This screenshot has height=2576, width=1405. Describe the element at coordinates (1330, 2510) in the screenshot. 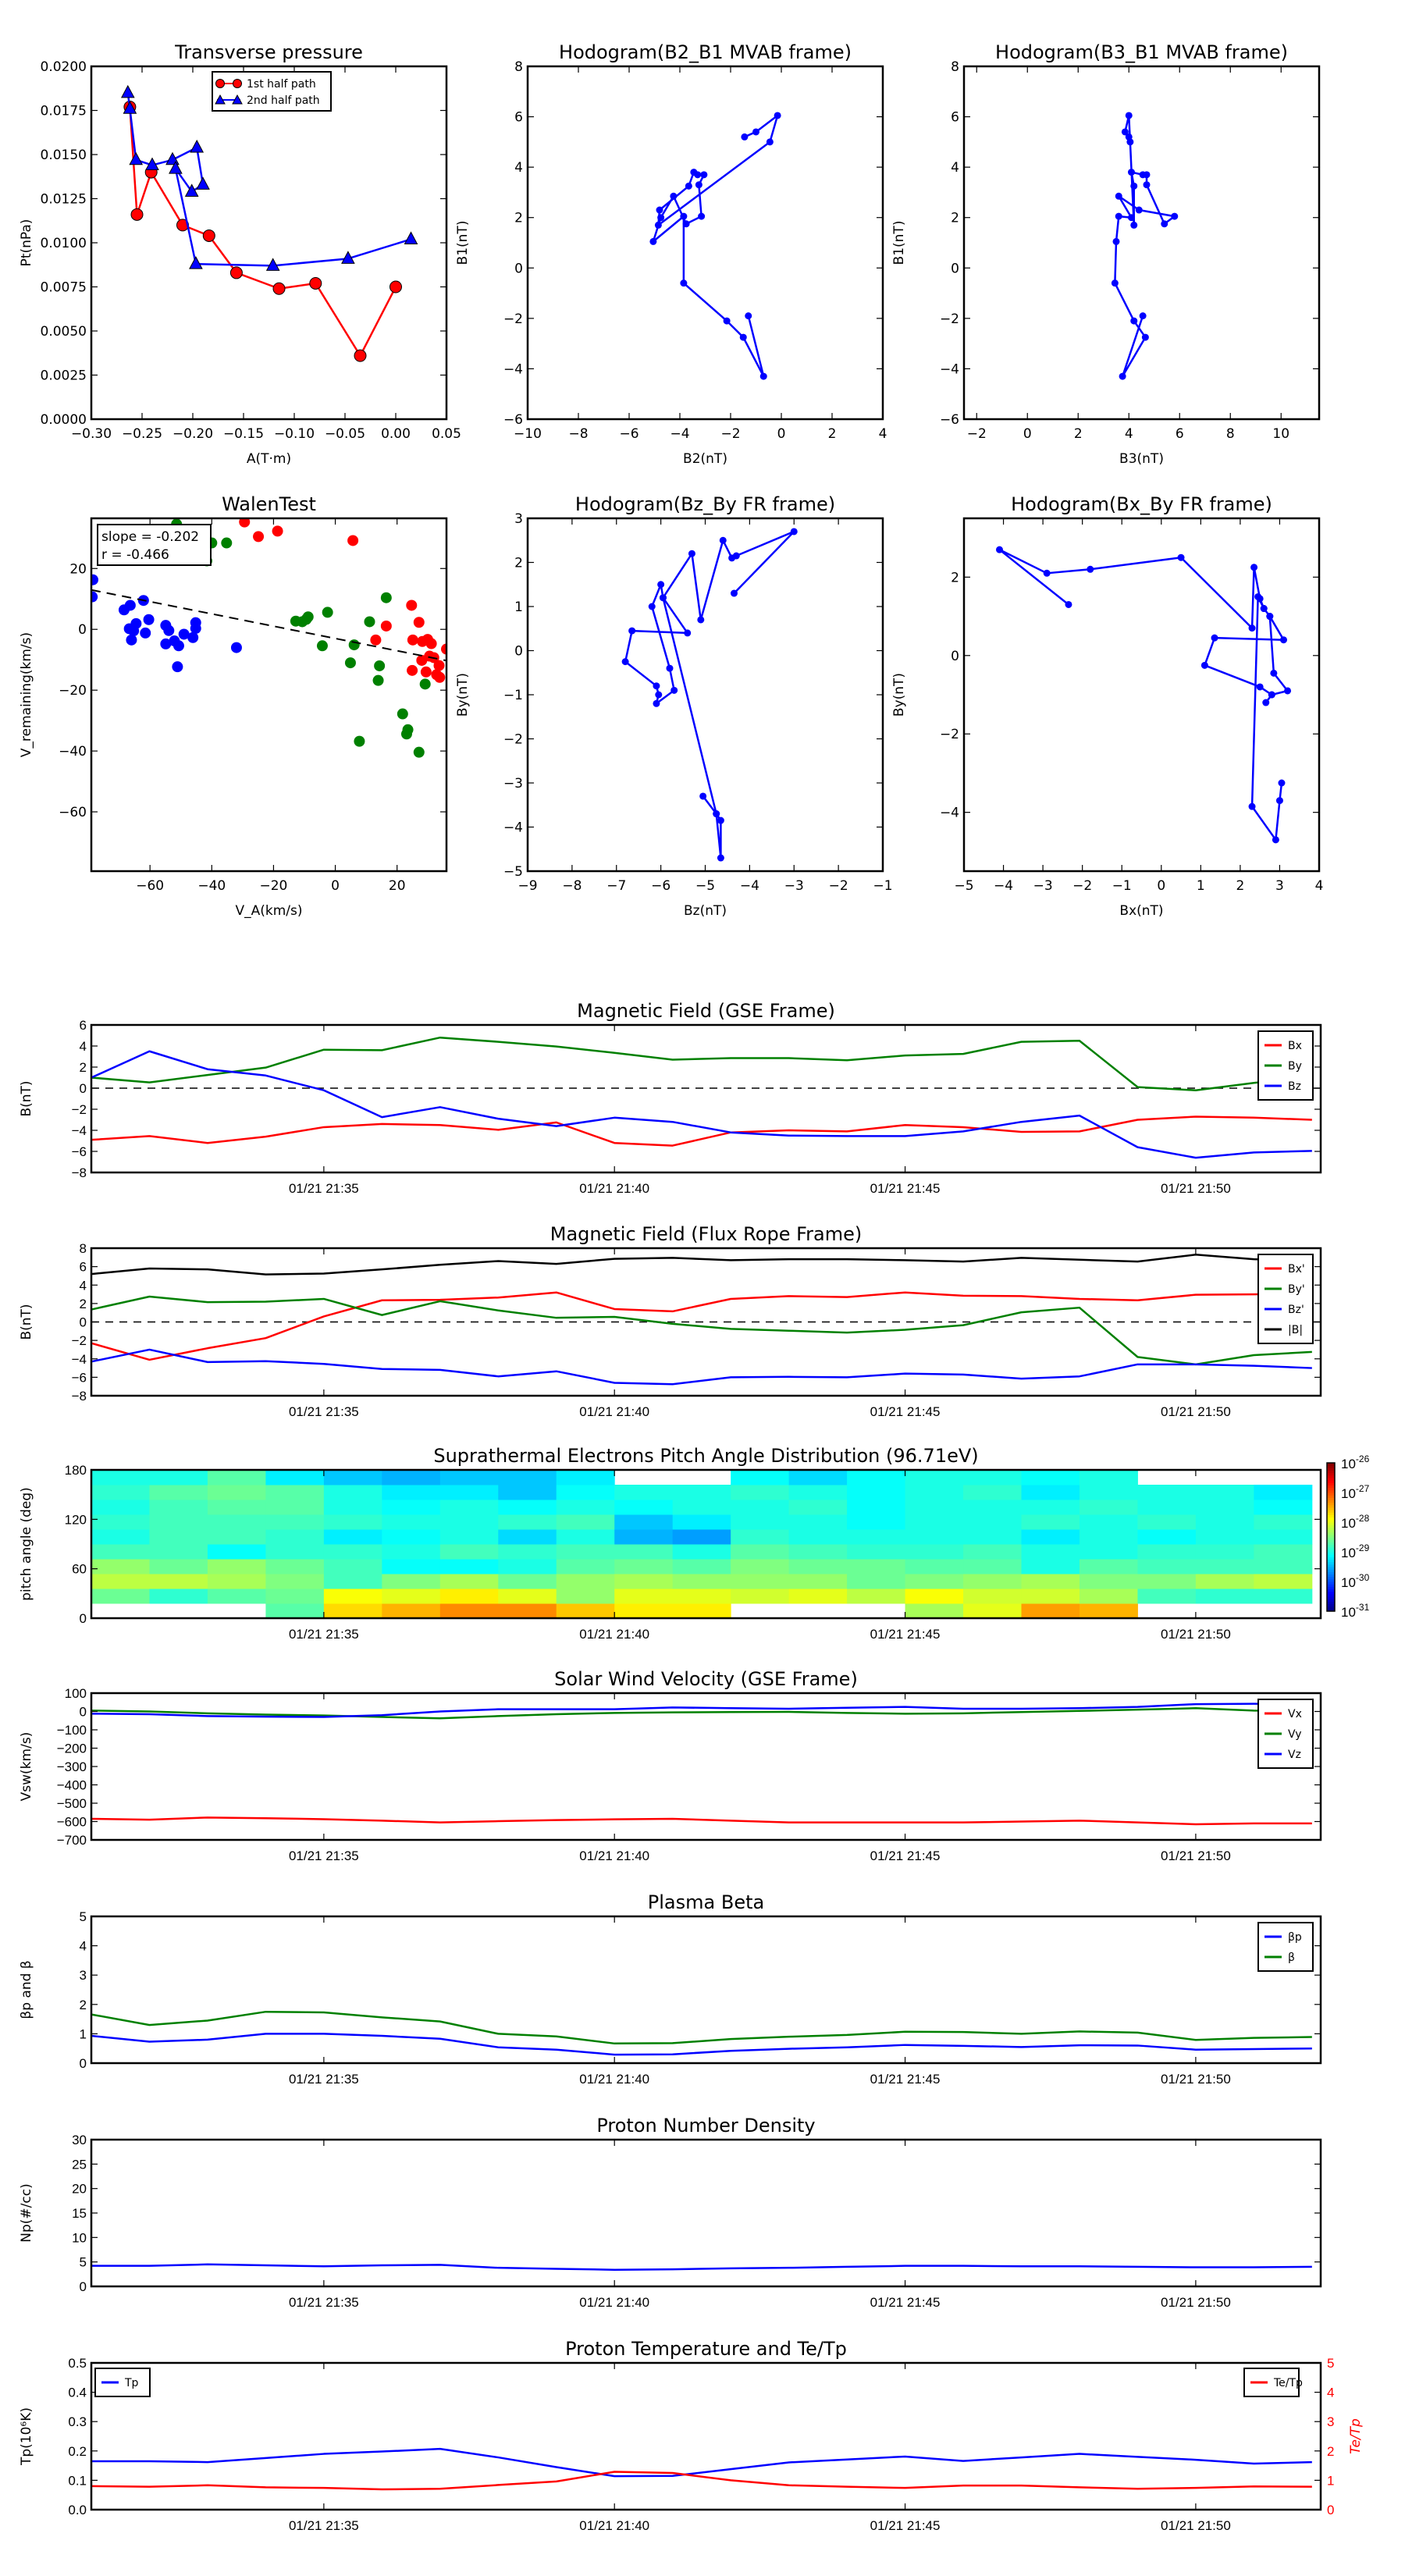

I see `y-right-tick-label: 0` at that location.